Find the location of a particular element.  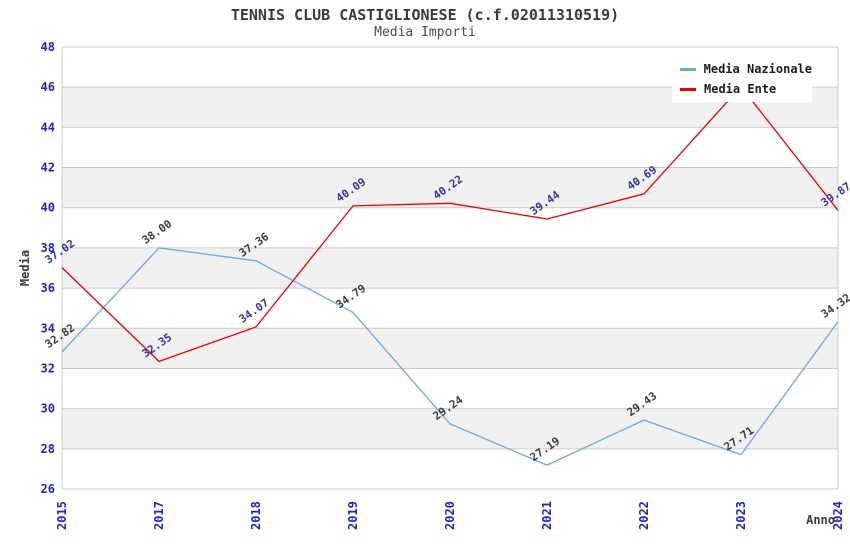

legend-item: Media Nazionale is located at coordinates (742, 69).